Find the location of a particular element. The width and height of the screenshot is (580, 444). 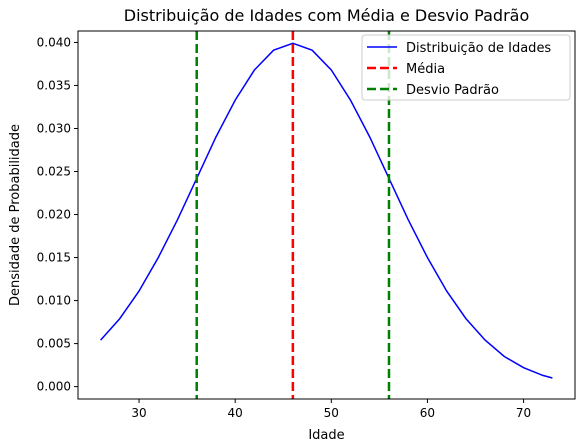

y-tick-label: 0.010 is located at coordinates (54, 301).